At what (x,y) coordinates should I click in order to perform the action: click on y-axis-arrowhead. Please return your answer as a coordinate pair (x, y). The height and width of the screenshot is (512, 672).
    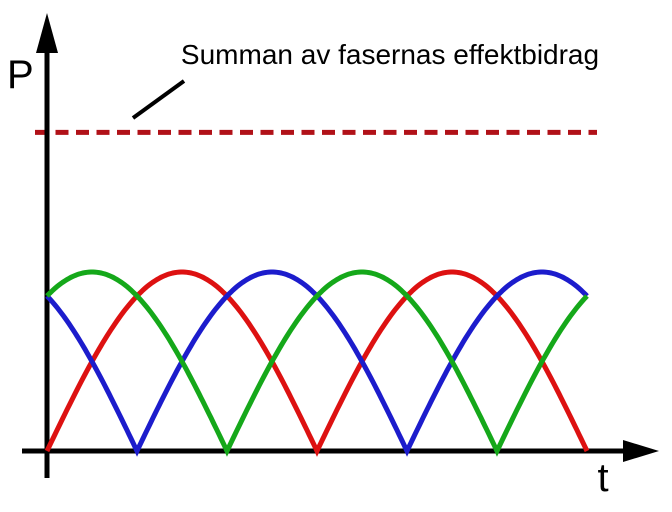
    Looking at the image, I should click on (47, 33).